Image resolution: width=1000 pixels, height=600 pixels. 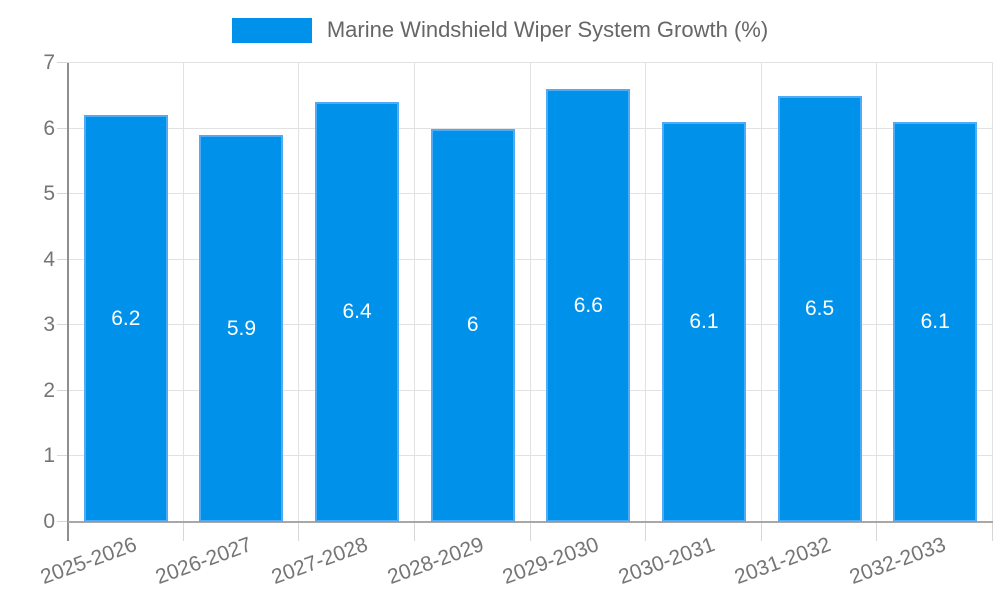 I want to click on bar-2027-2028: 6.4, so click(x=357, y=312).